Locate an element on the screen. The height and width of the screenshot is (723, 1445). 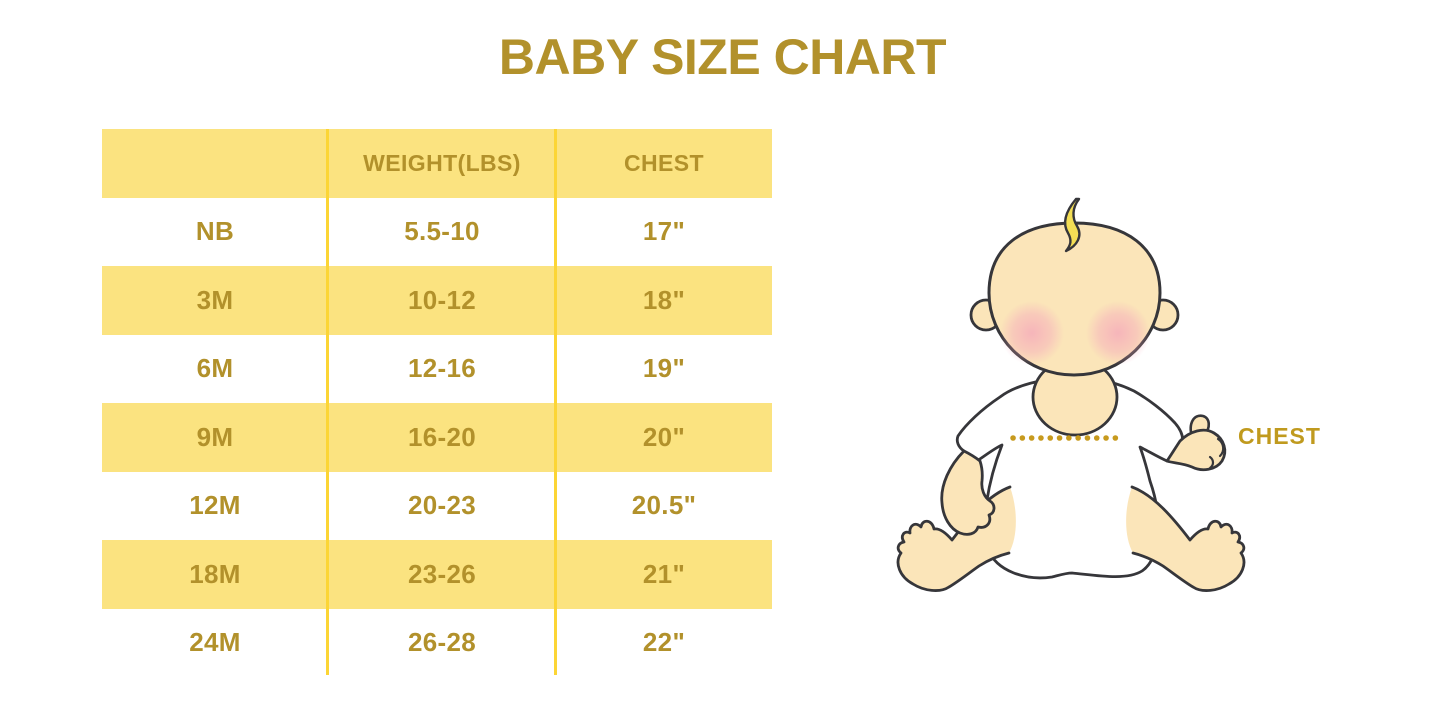
chest-cell: 18" is located at coordinates (664, 299).